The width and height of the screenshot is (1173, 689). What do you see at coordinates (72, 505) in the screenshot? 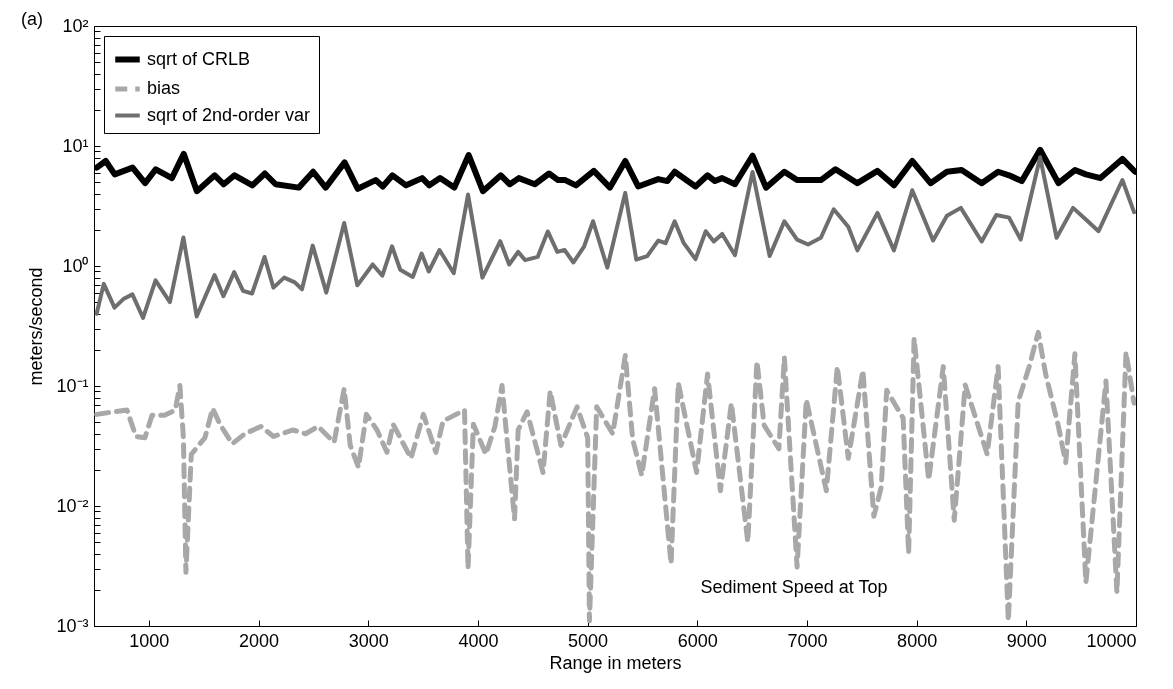
I see `y-tick-label: 10⁻²` at bounding box center [72, 505].